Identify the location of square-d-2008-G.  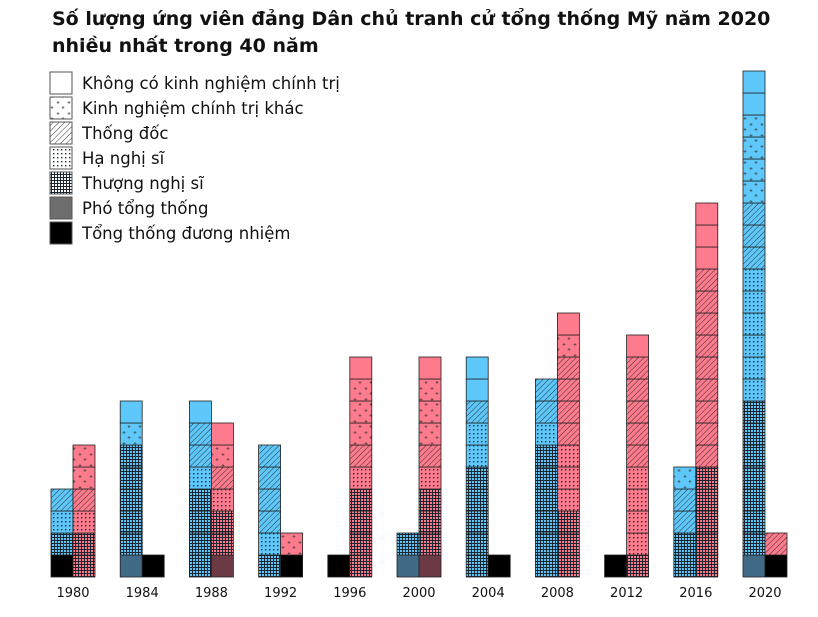
(546, 412).